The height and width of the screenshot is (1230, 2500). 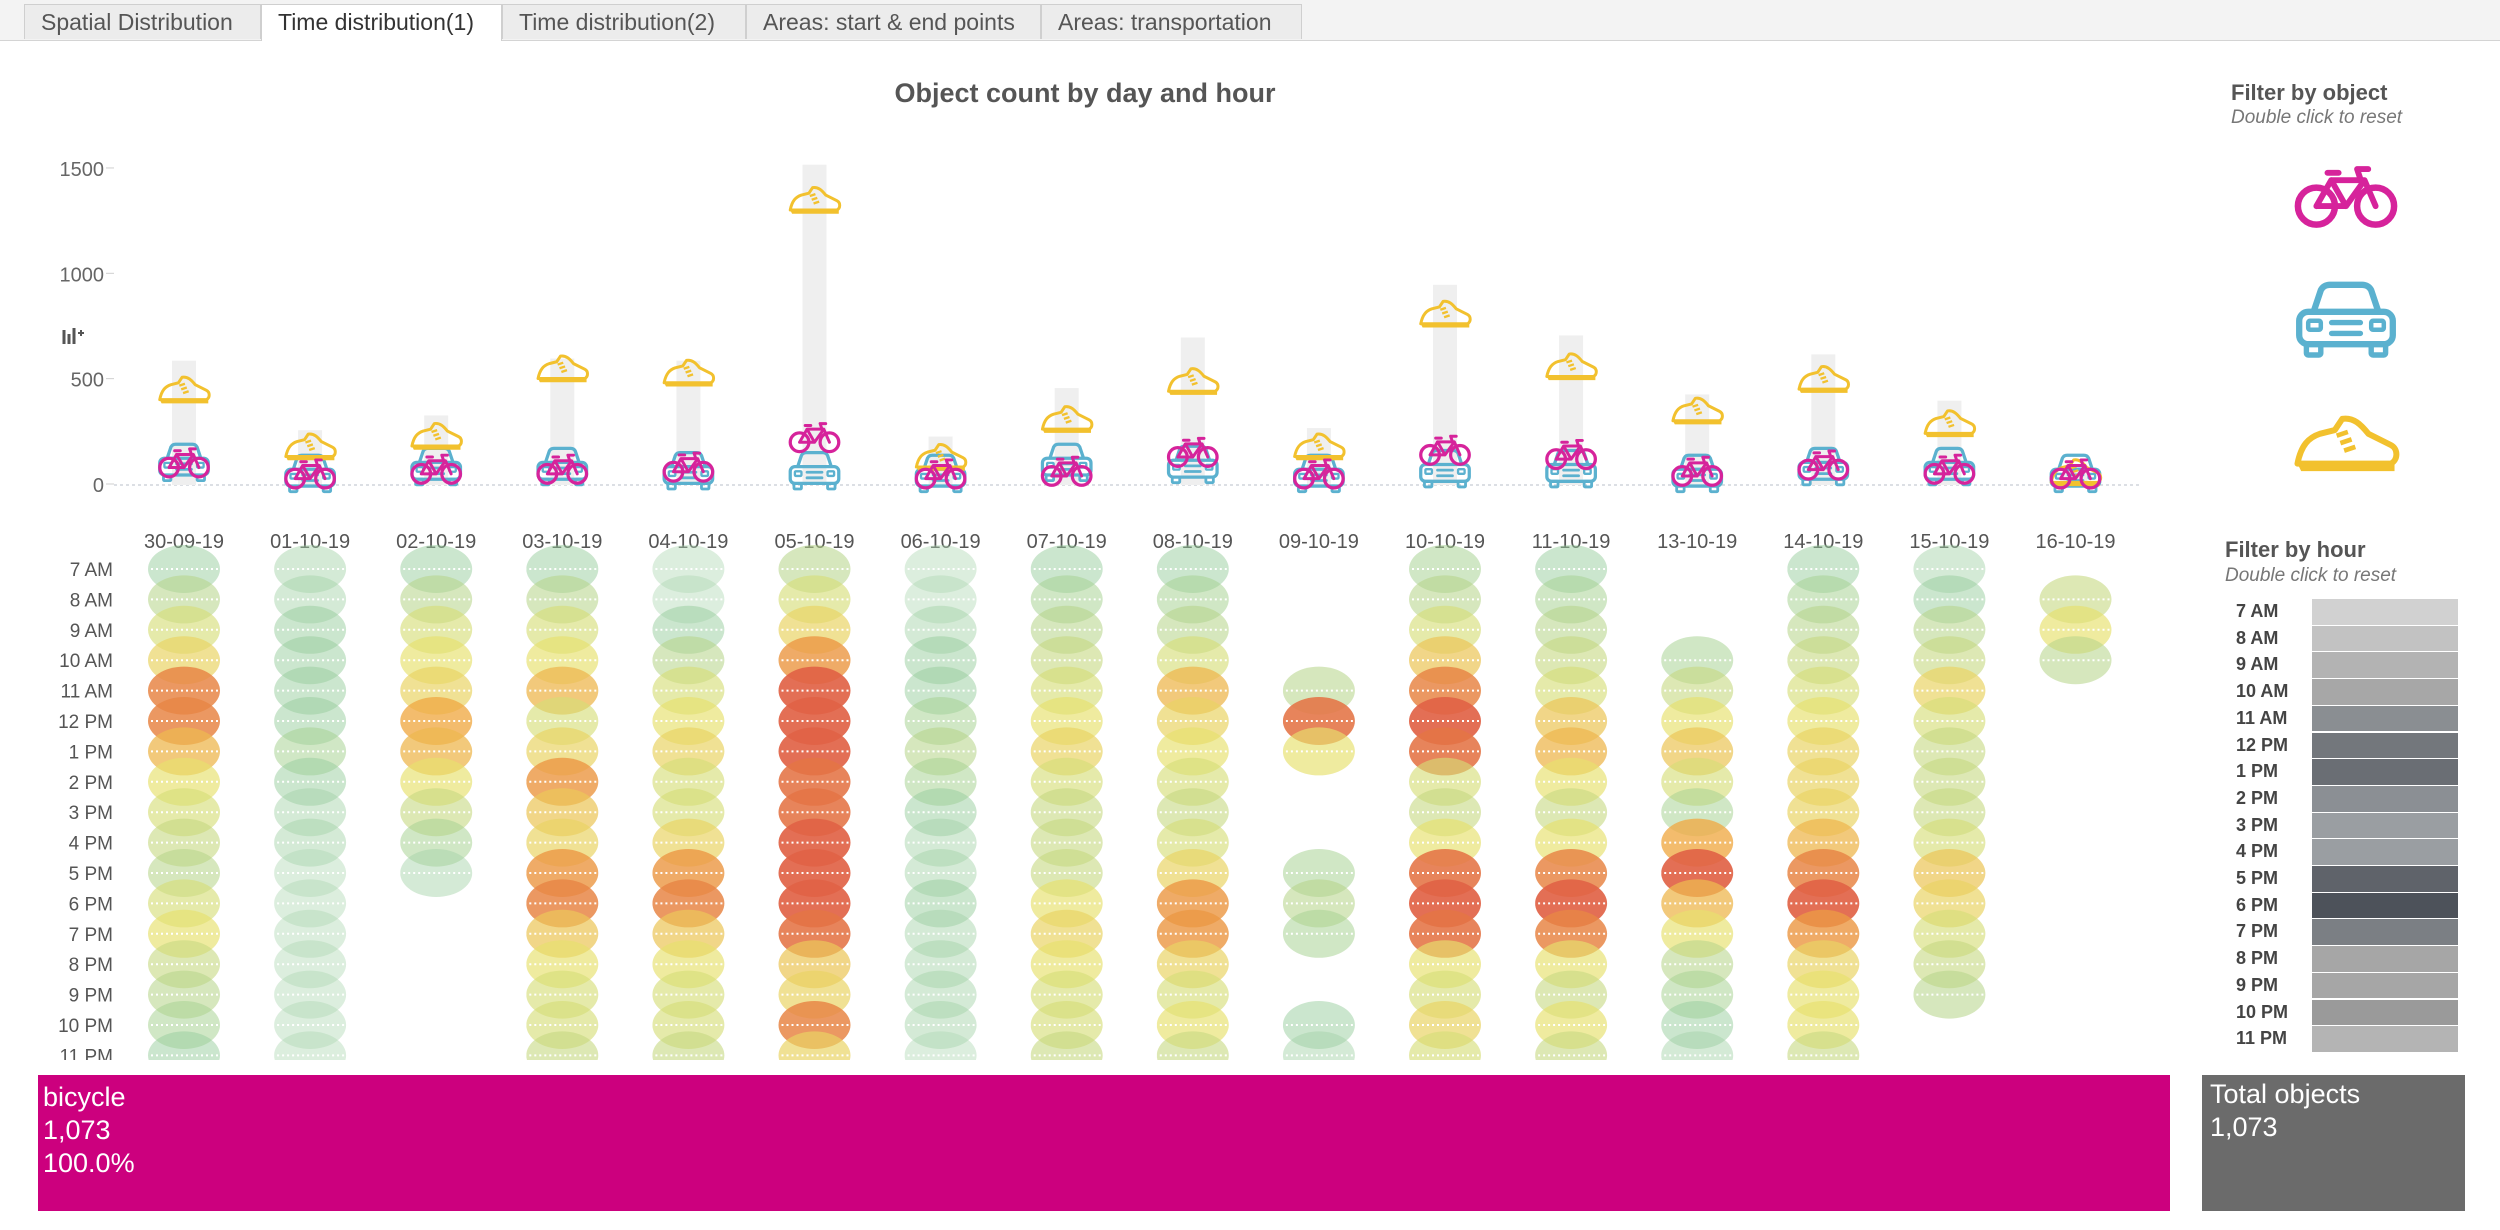 I want to click on y-tick-label: 1000, so click(x=82, y=275).